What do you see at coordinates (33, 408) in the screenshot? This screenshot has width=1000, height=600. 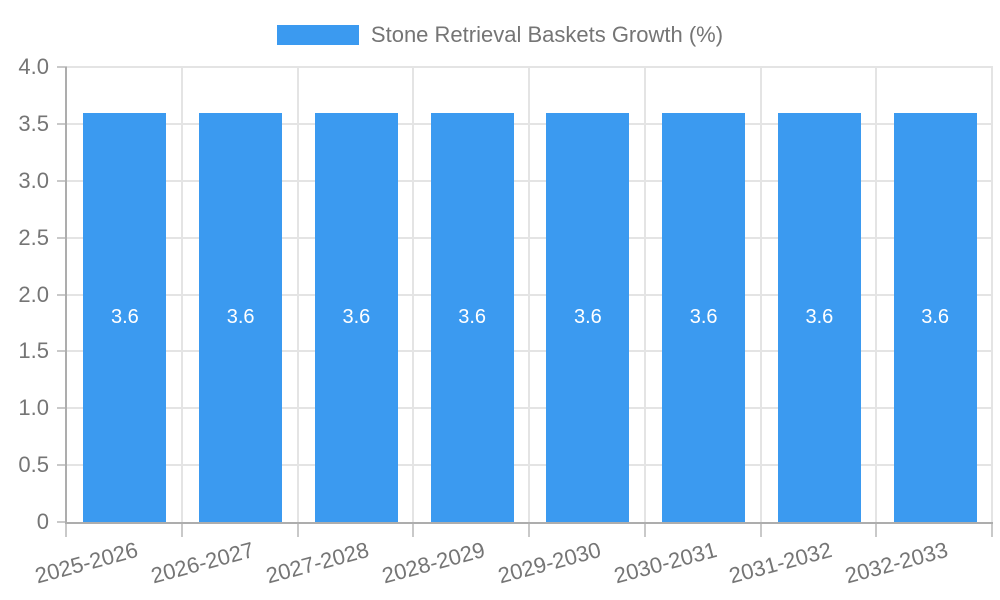 I see `y-tick-label: 1.0` at bounding box center [33, 408].